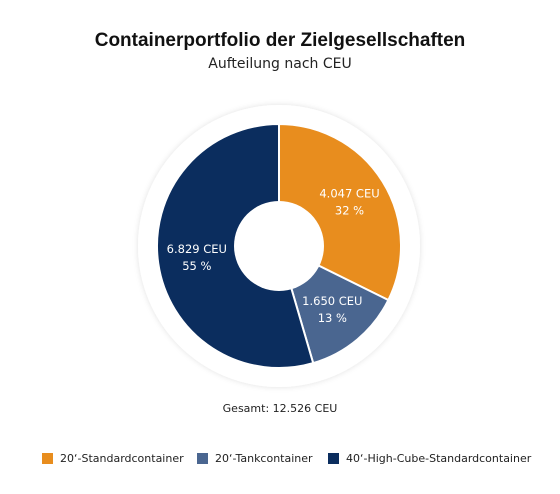 Image resolution: width=560 pixels, height=494 pixels. Describe the element at coordinates (280, 64) in the screenshot. I see `chart-subtitle: Aufteilung nach CEU` at that location.